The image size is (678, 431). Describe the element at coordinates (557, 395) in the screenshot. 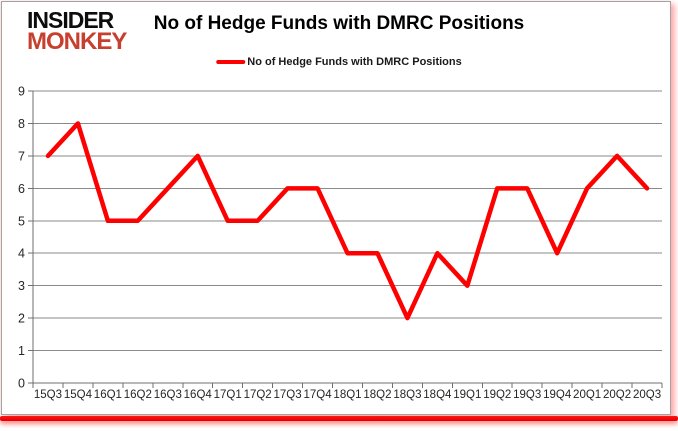

I see `svg-text: 19Q4` at that location.